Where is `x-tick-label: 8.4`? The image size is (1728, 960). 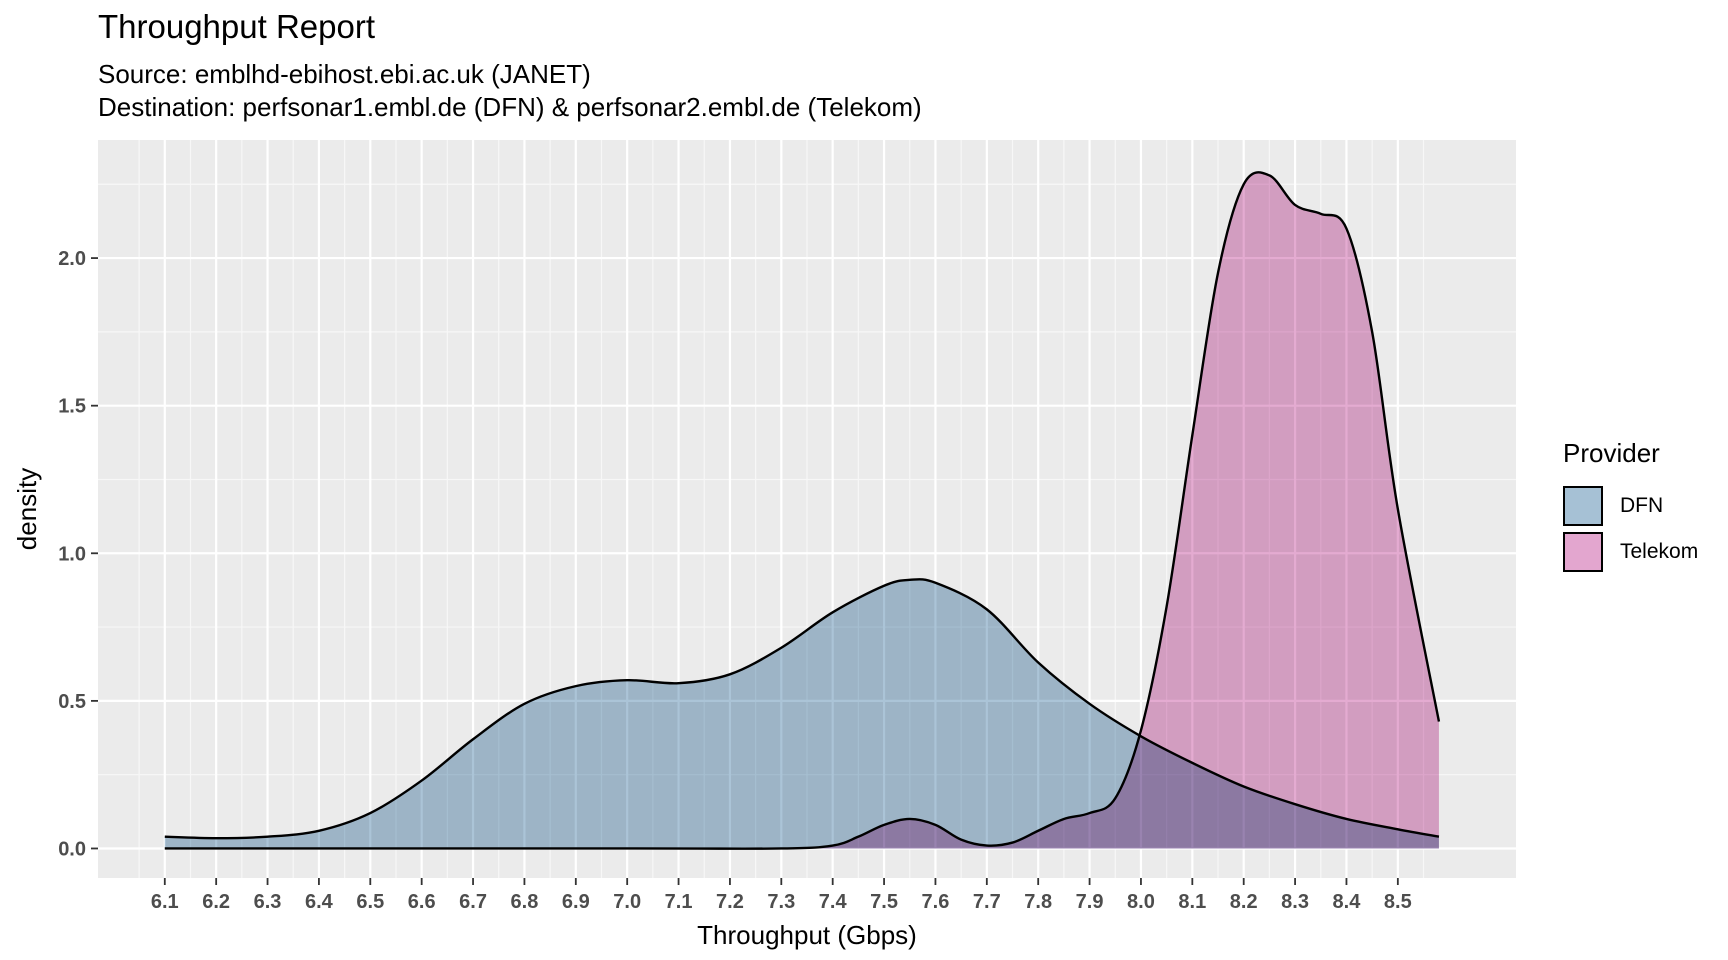
x-tick-label: 8.4 is located at coordinates (1347, 902).